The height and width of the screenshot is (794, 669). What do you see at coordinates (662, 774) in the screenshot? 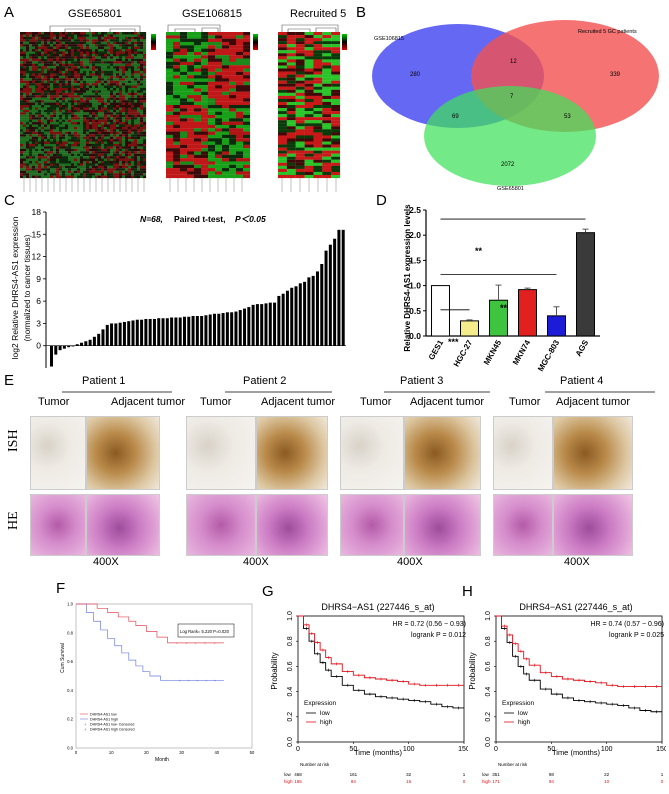
I see `km-risk-low-value: 1` at bounding box center [662, 774].